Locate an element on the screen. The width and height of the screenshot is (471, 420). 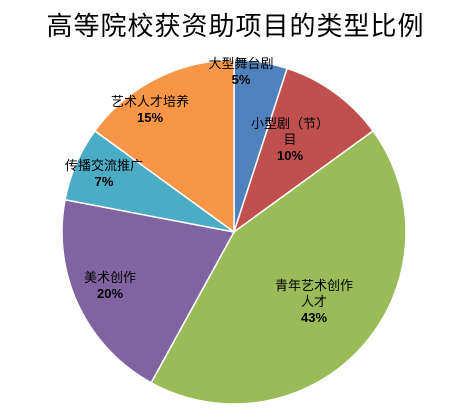
slice-label-line: 艺术人才培养 is located at coordinates (150, 102).